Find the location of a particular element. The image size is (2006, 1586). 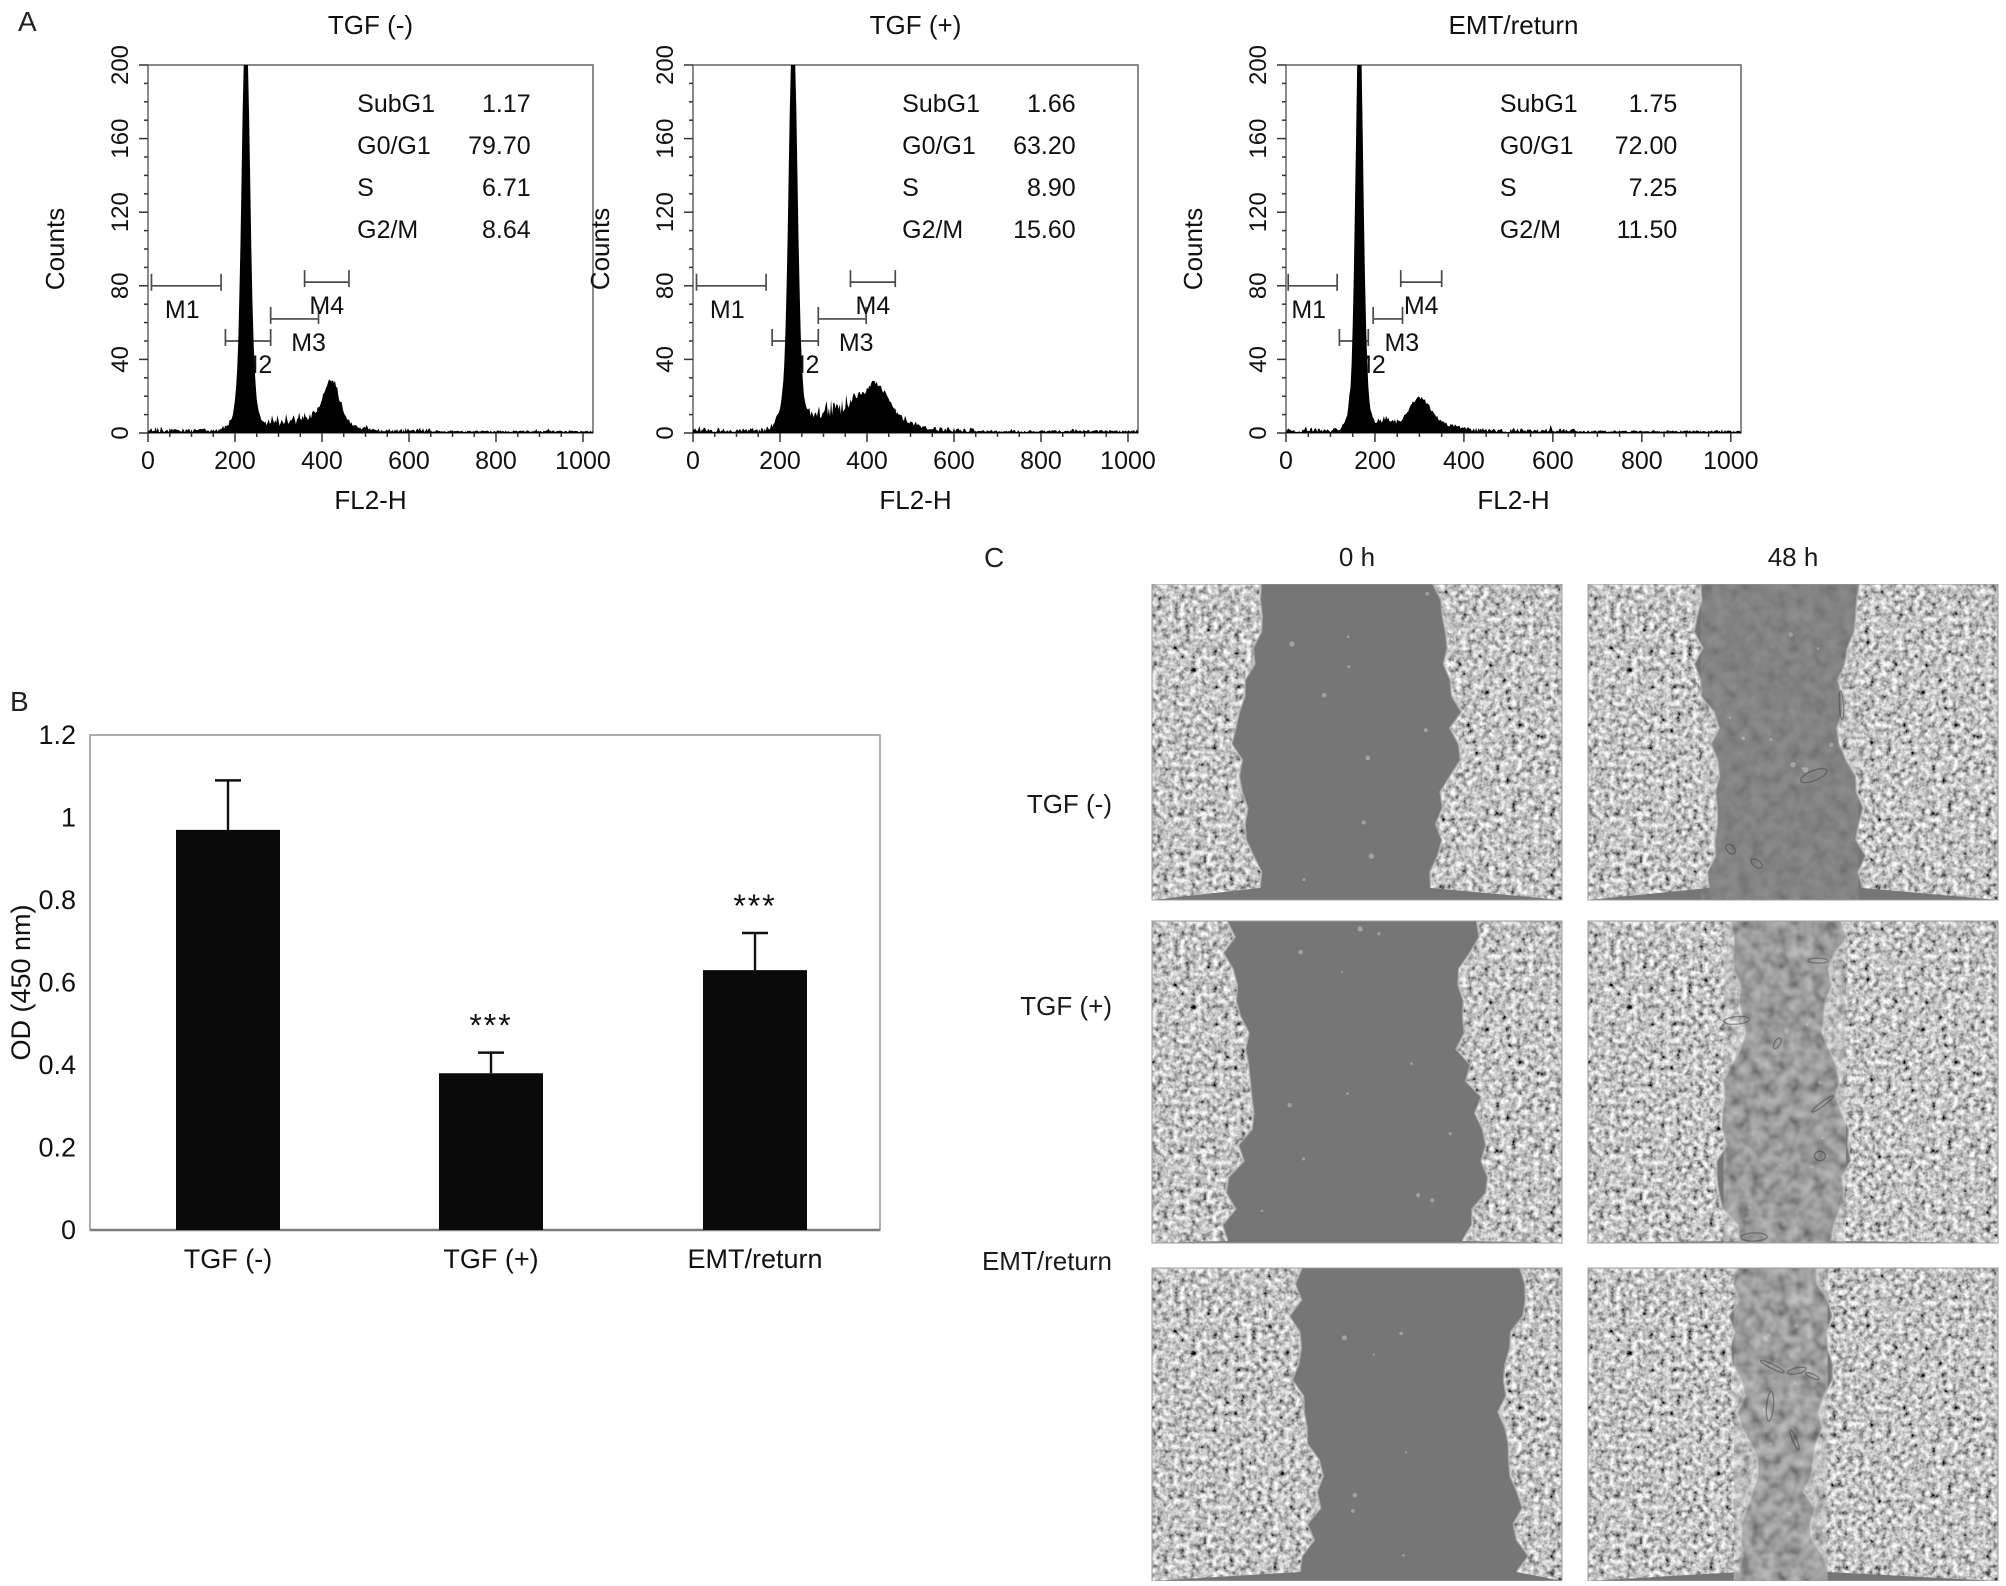

wound-image-emt-return-0h is located at coordinates (1357, 1424).